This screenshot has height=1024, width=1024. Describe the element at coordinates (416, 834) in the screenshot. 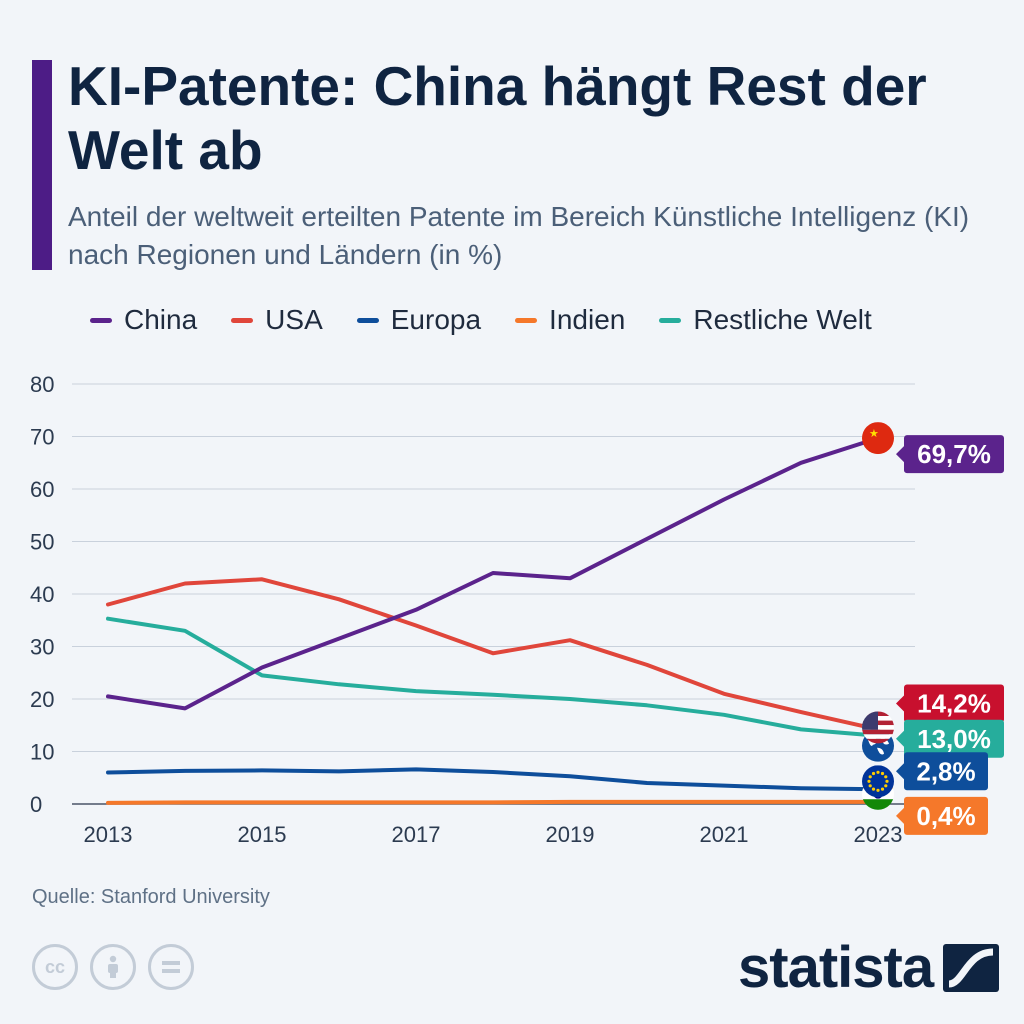

I see `x-tick-2017: 2017` at that location.